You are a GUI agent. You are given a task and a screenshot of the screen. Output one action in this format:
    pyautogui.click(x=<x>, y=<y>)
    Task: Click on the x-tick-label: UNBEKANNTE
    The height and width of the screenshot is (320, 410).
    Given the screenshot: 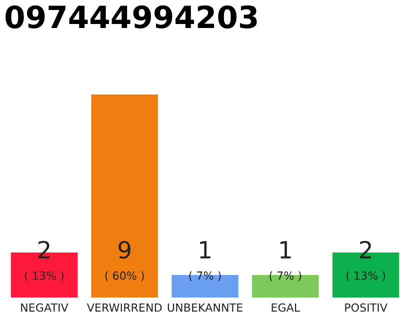 What is the action you would take?
    pyautogui.click(x=205, y=308)
    